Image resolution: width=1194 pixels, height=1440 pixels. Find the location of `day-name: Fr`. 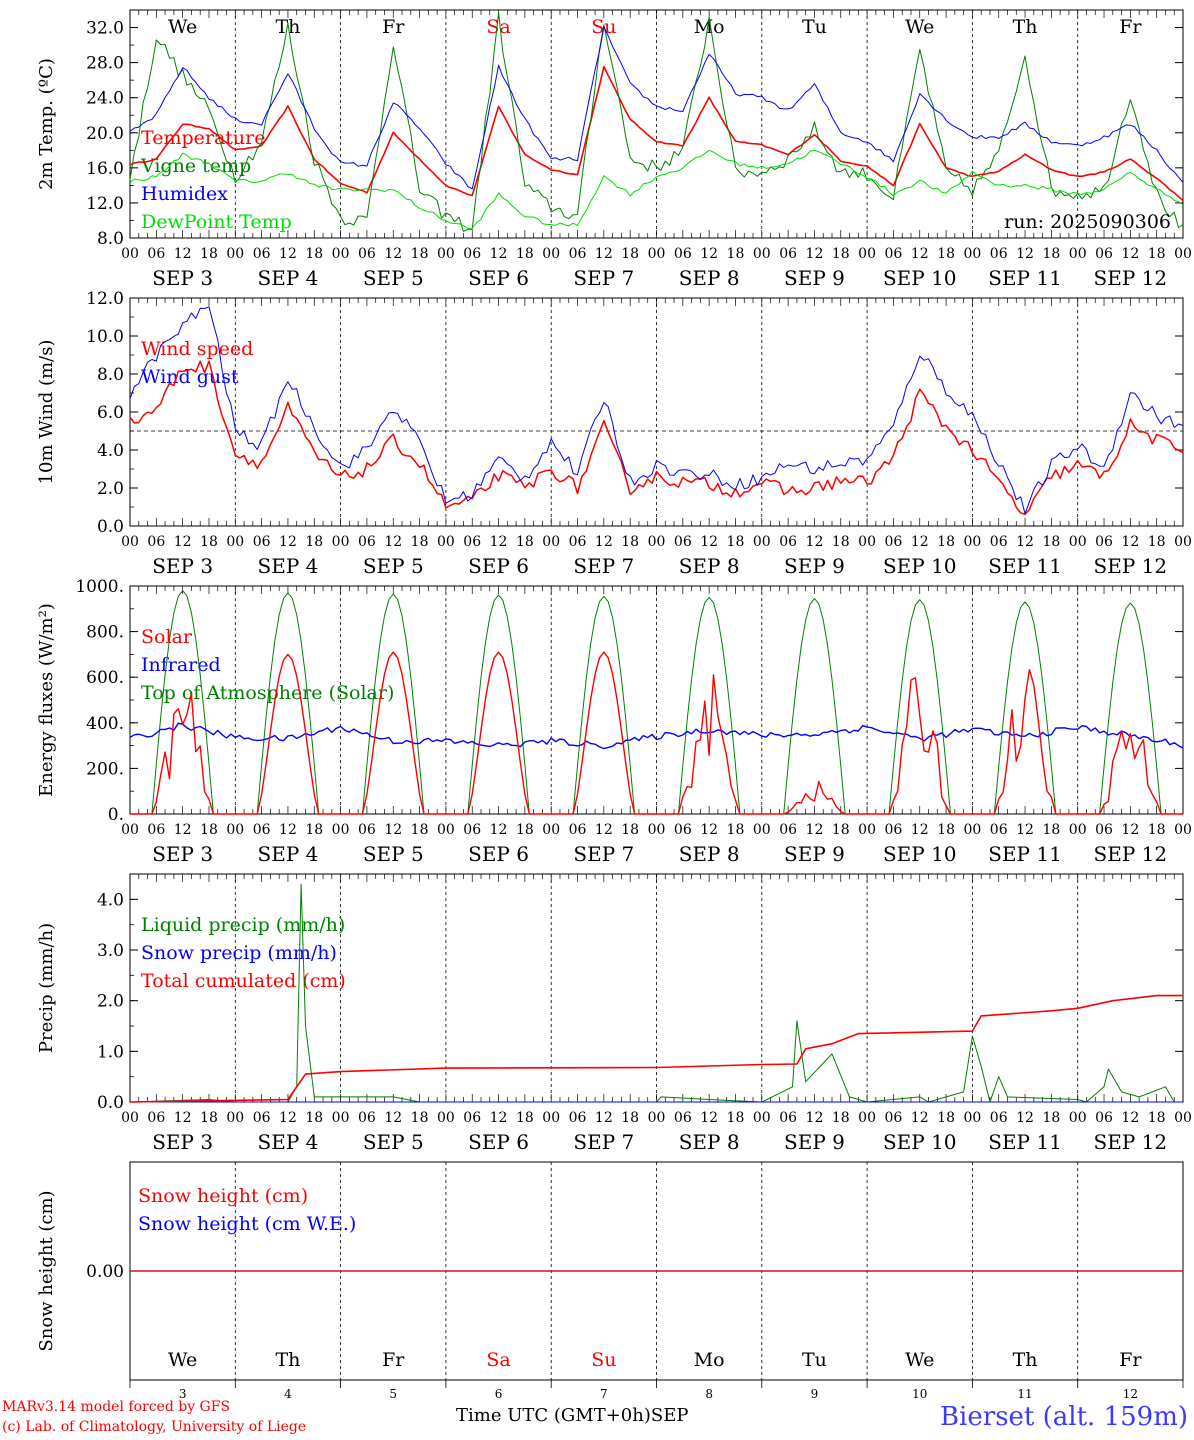

day-name: Fr is located at coordinates (393, 1360).